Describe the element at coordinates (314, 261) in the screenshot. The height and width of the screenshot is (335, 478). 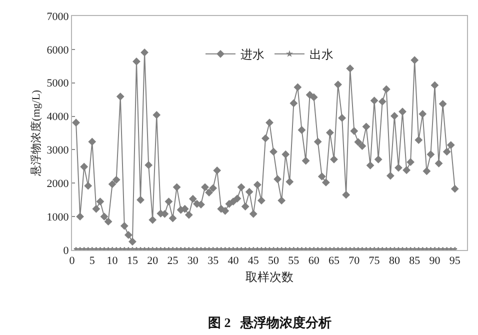
I see `x-tick-label: 60` at that location.